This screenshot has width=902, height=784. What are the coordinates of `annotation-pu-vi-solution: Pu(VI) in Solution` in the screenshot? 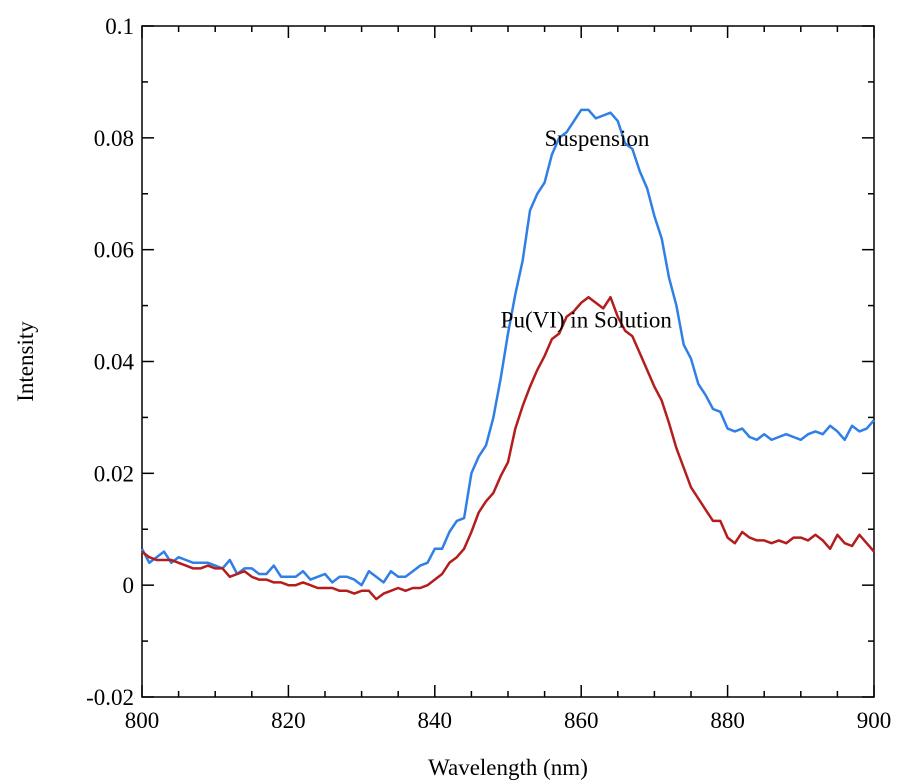 It's located at (587, 320).